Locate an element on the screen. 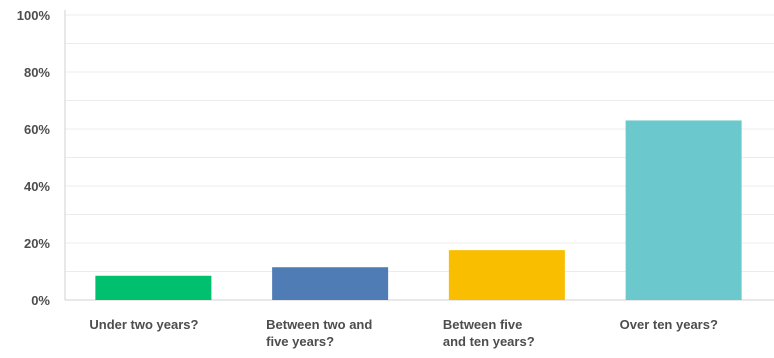 This screenshot has width=774, height=358. x-tick-label: Between five and ten years? is located at coordinates (518, 333).